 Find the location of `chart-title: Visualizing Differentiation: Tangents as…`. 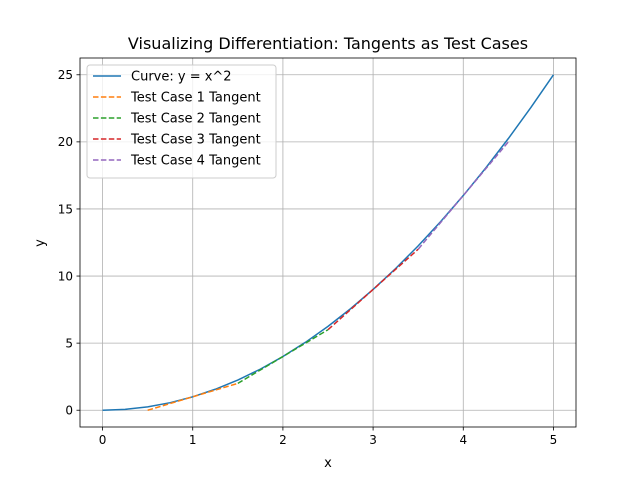

chart-title: Visualizing Differentiation: Tangents as… is located at coordinates (328, 43).